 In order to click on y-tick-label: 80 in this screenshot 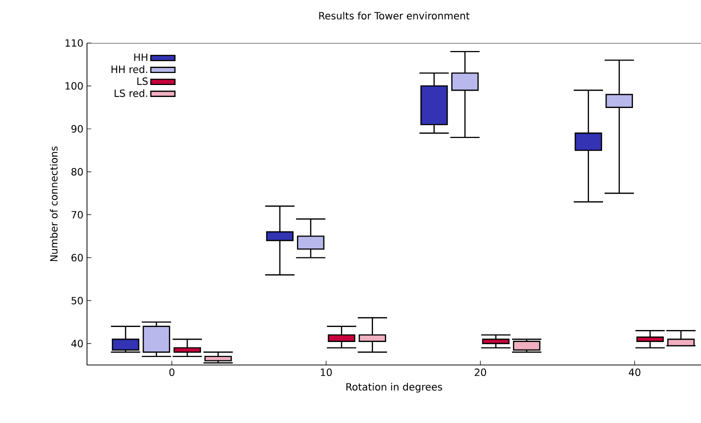, I will do `click(77, 172)`.